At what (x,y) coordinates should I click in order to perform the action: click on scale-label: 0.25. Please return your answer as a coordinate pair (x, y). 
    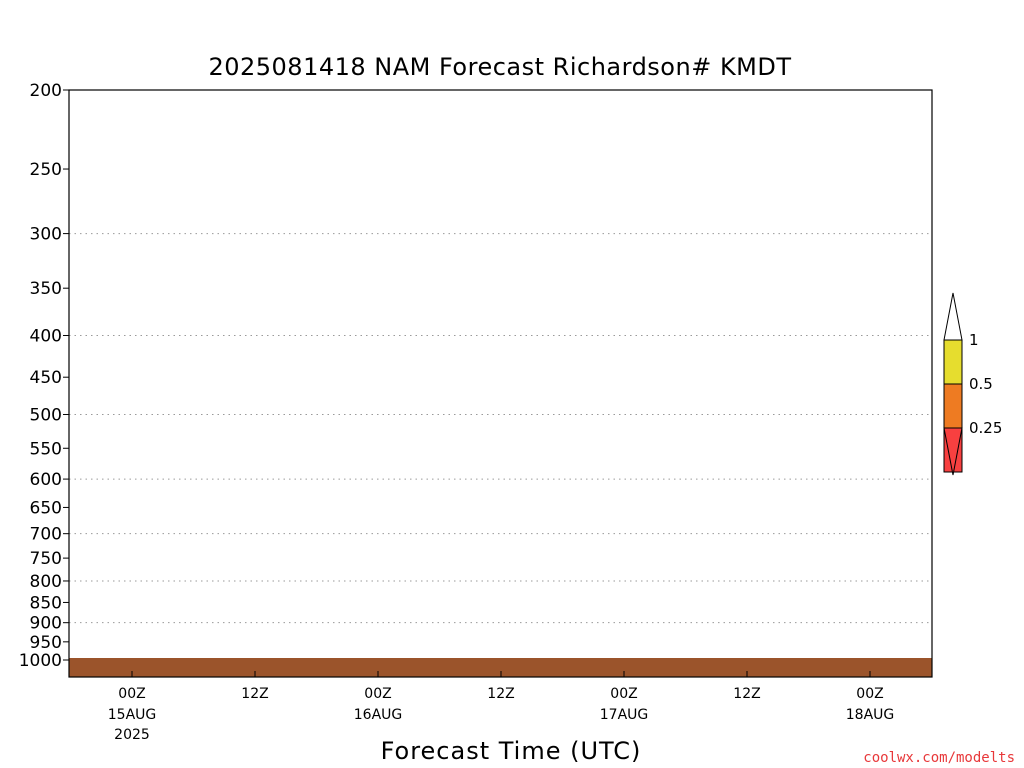
    Looking at the image, I should click on (985, 428).